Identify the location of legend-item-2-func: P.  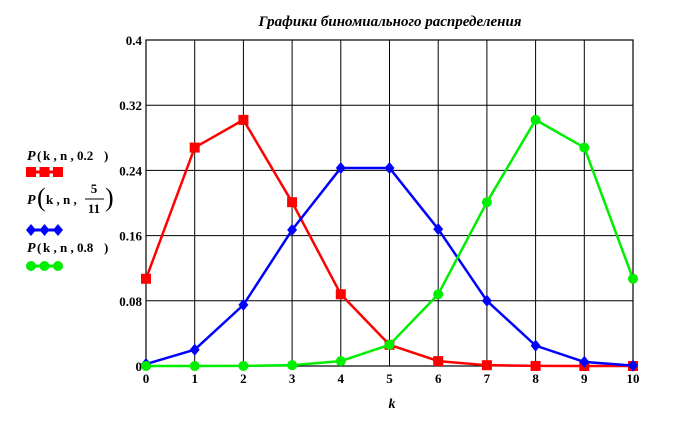
(31, 200).